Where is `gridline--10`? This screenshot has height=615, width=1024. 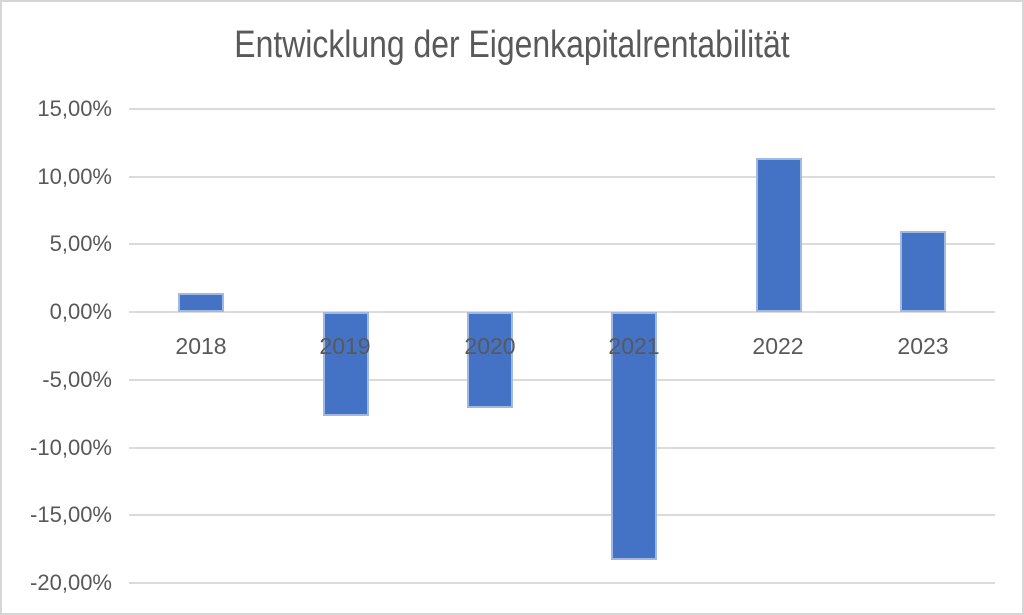
gridline--10 is located at coordinates (562, 448).